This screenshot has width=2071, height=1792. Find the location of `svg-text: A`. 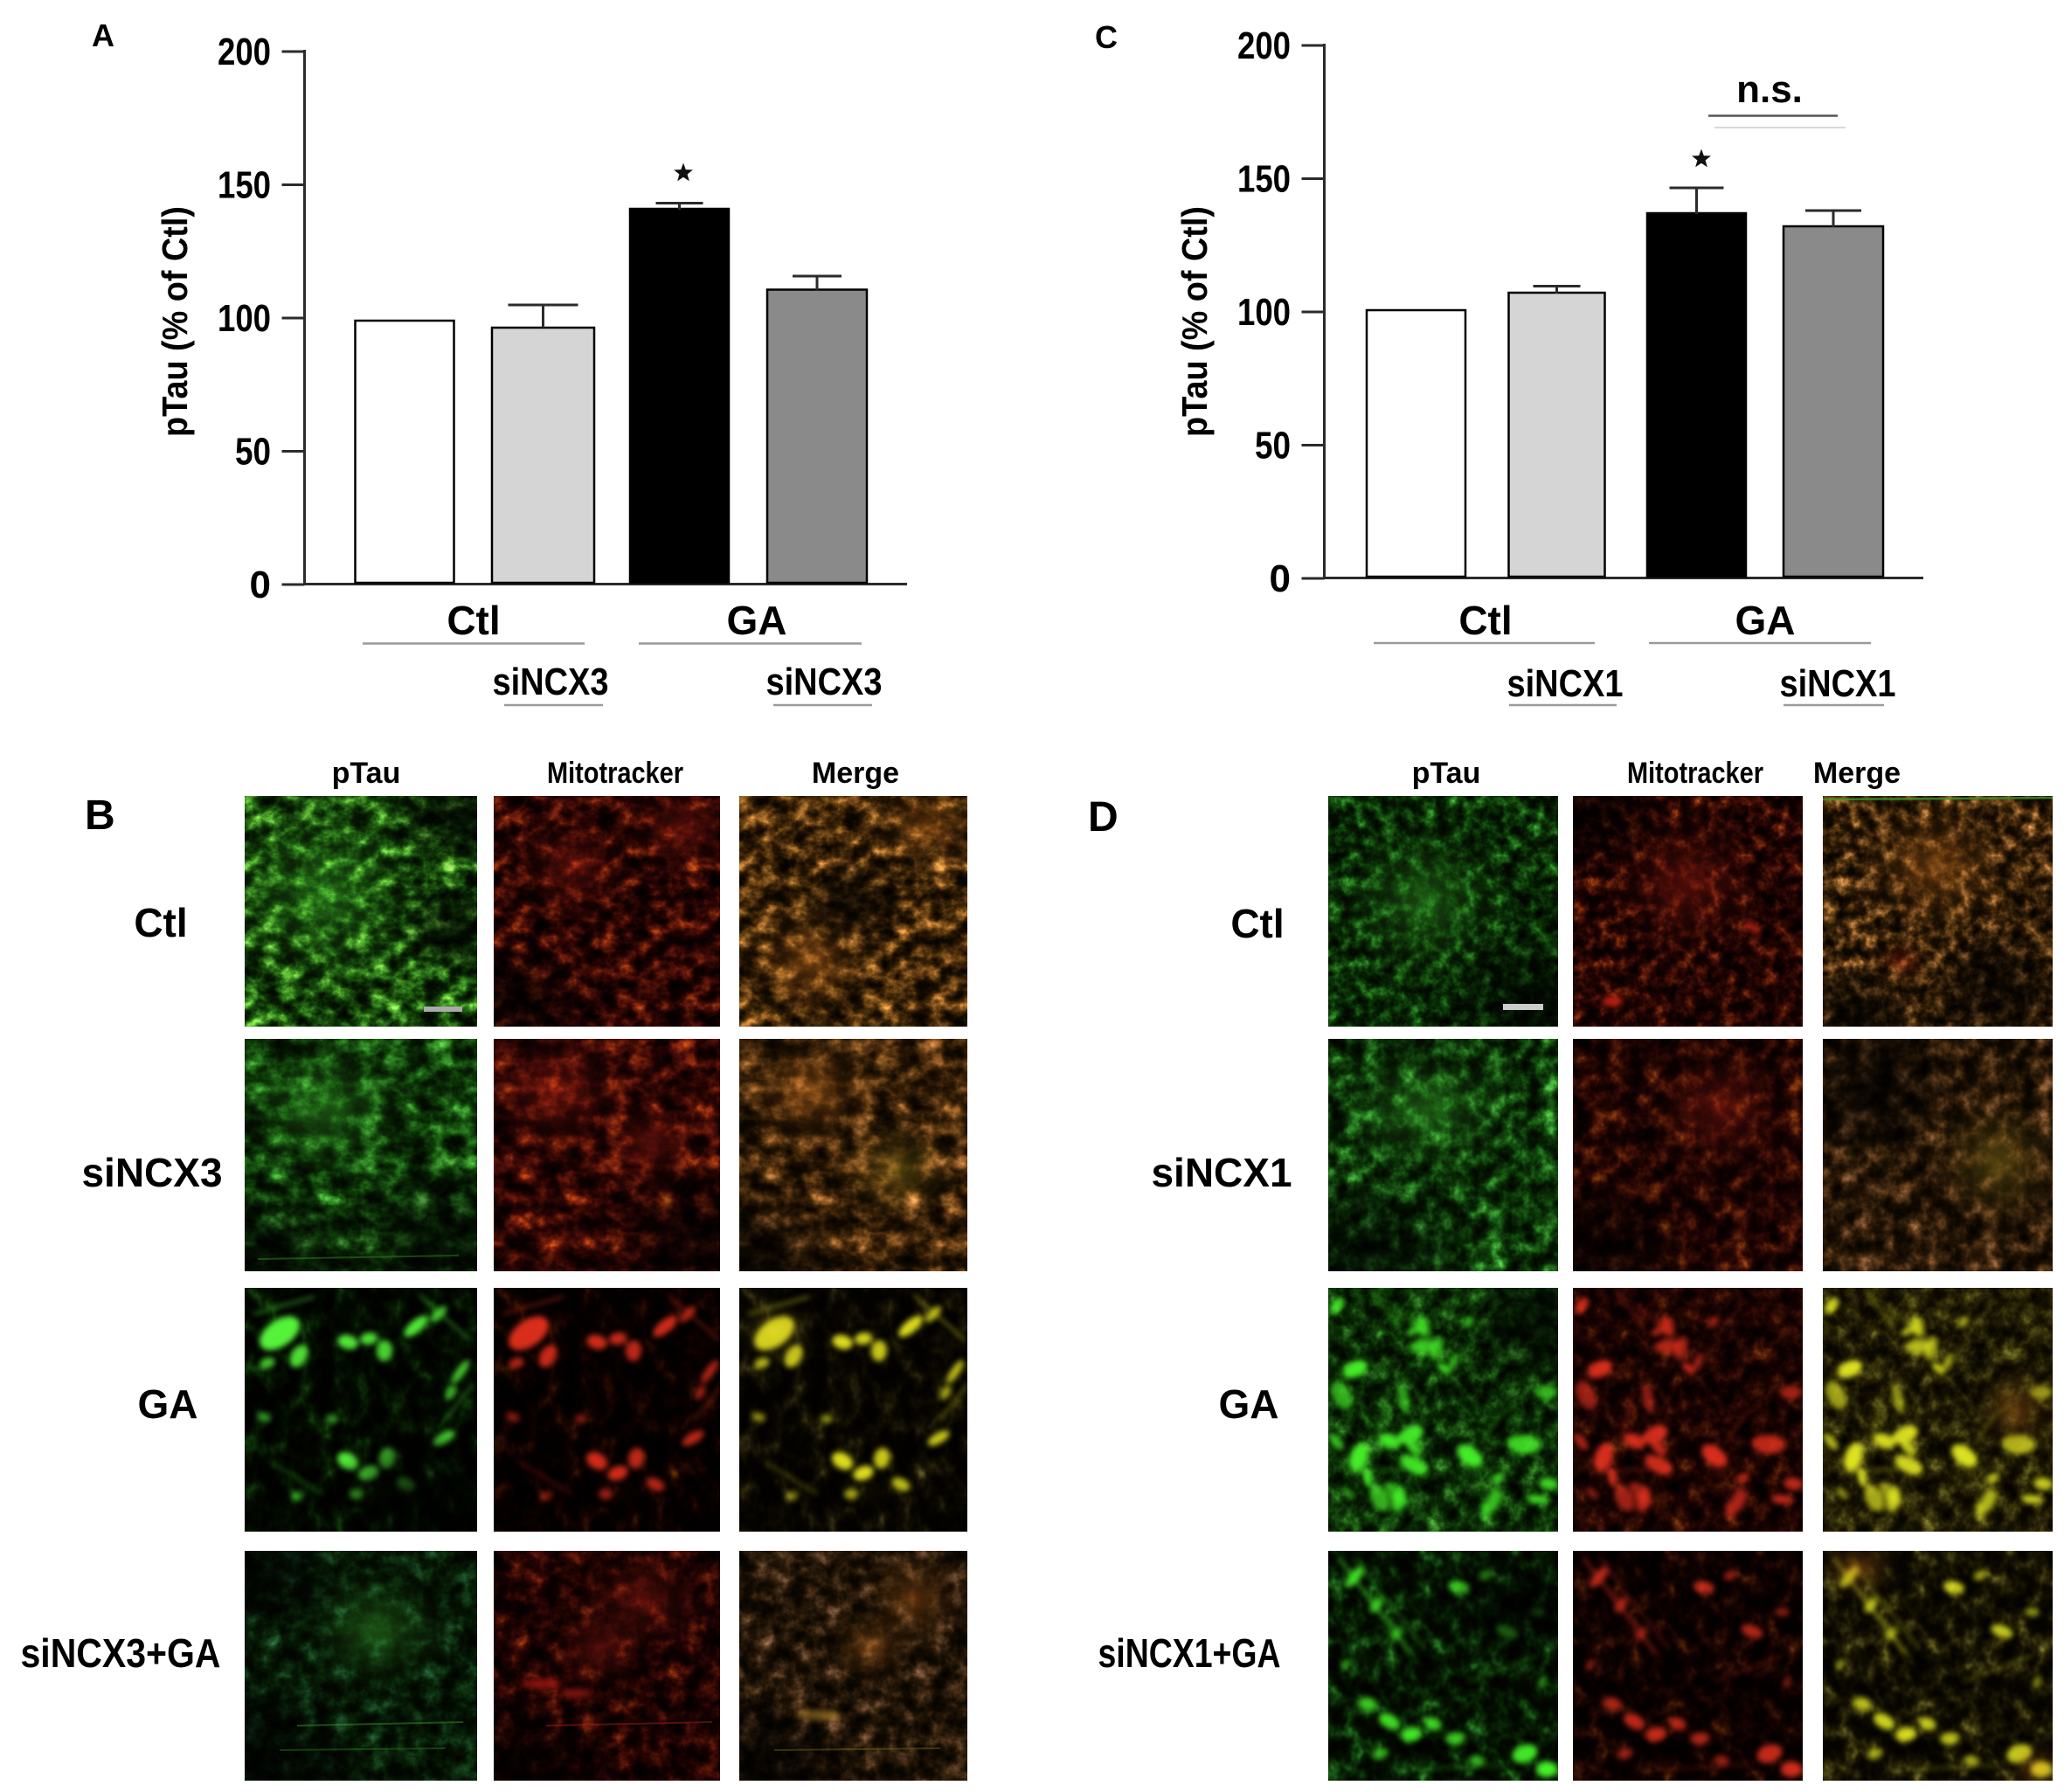

svg-text: A is located at coordinates (103, 35).